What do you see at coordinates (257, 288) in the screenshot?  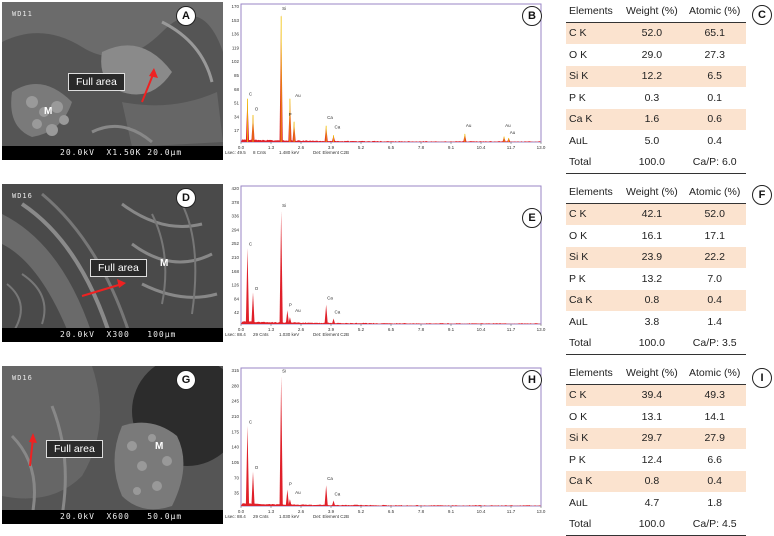 I see `peak-label: O` at bounding box center [257, 288].